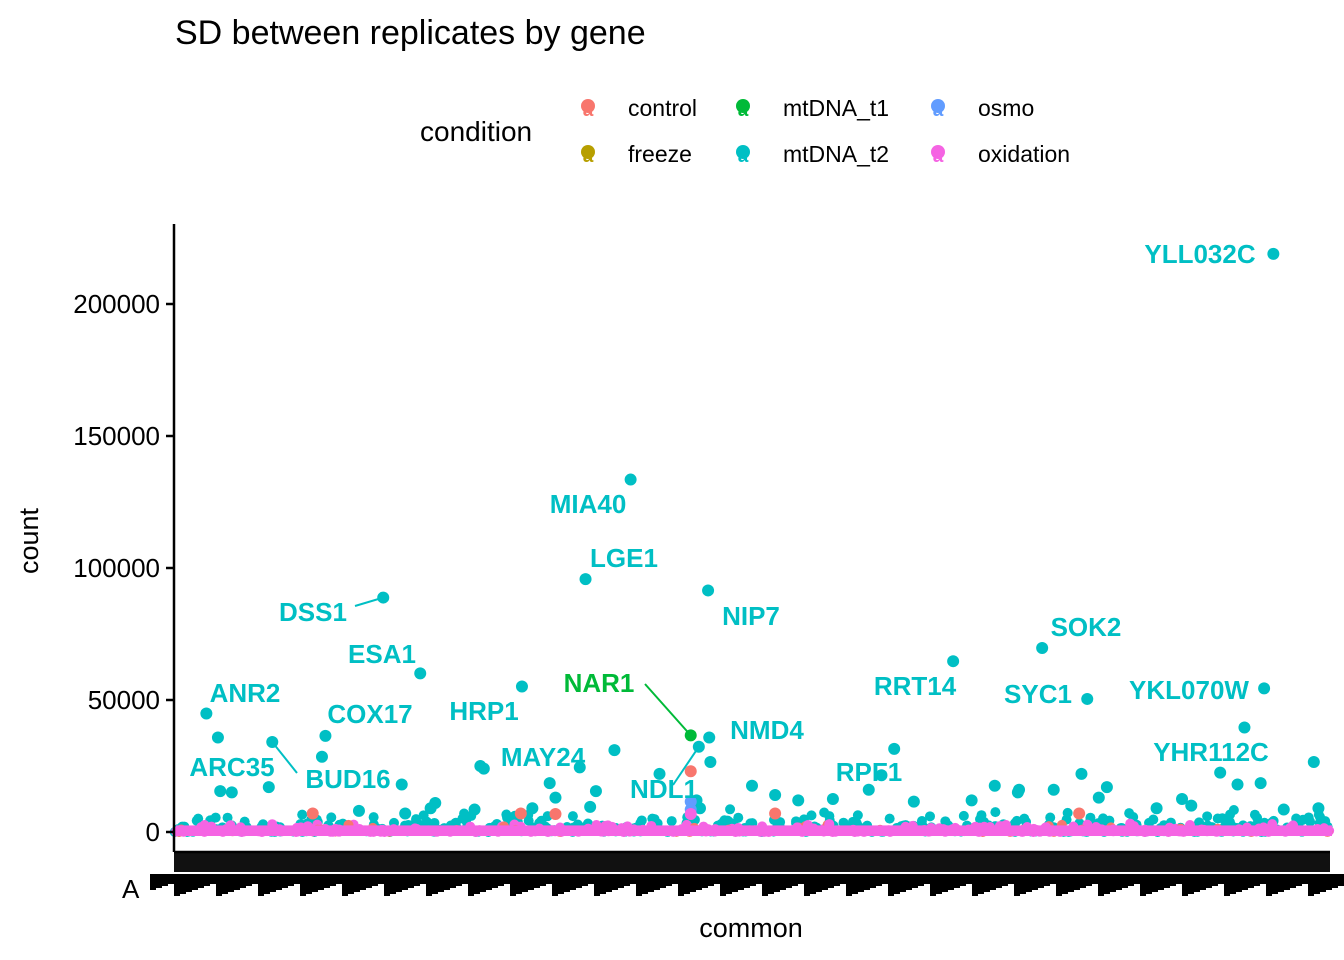 The width and height of the screenshot is (1344, 960). Describe the element at coordinates (915, 686) in the screenshot. I see `point-label-RRT14: RRT14` at that location.